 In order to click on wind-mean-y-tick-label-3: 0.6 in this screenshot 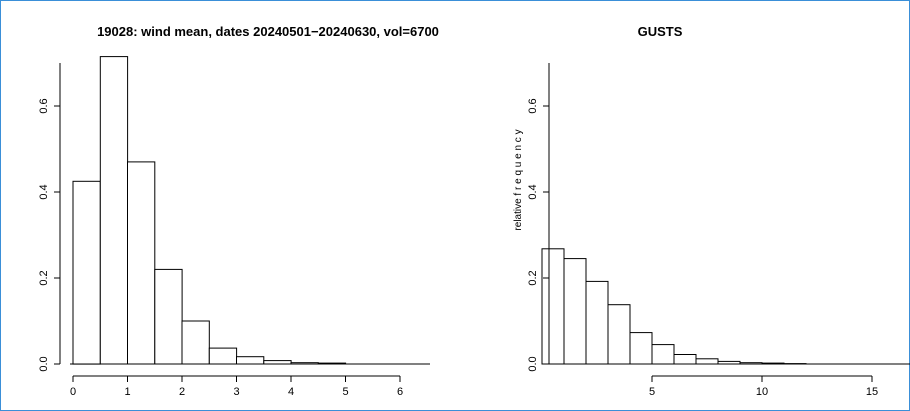, I will do `click(44, 105)`.